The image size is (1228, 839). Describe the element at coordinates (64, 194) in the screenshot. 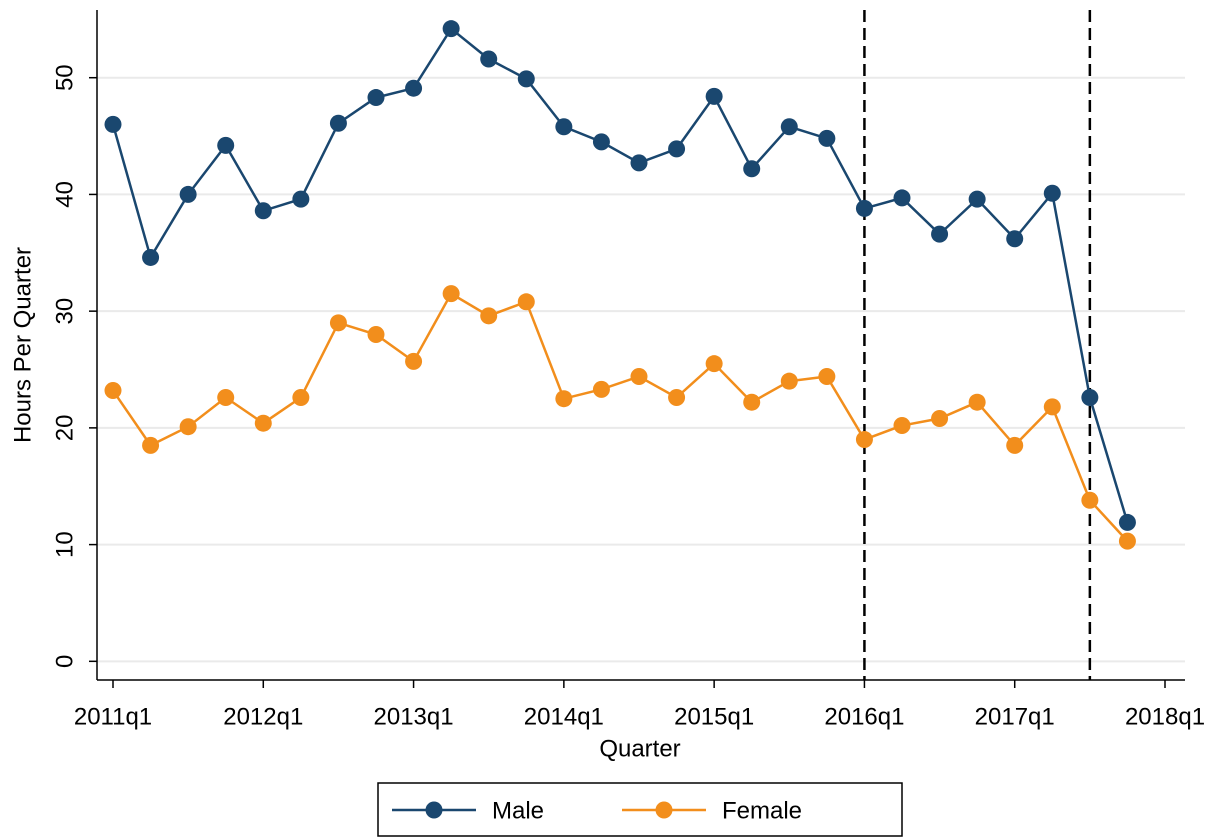

I see `y-tick-label: 40` at that location.